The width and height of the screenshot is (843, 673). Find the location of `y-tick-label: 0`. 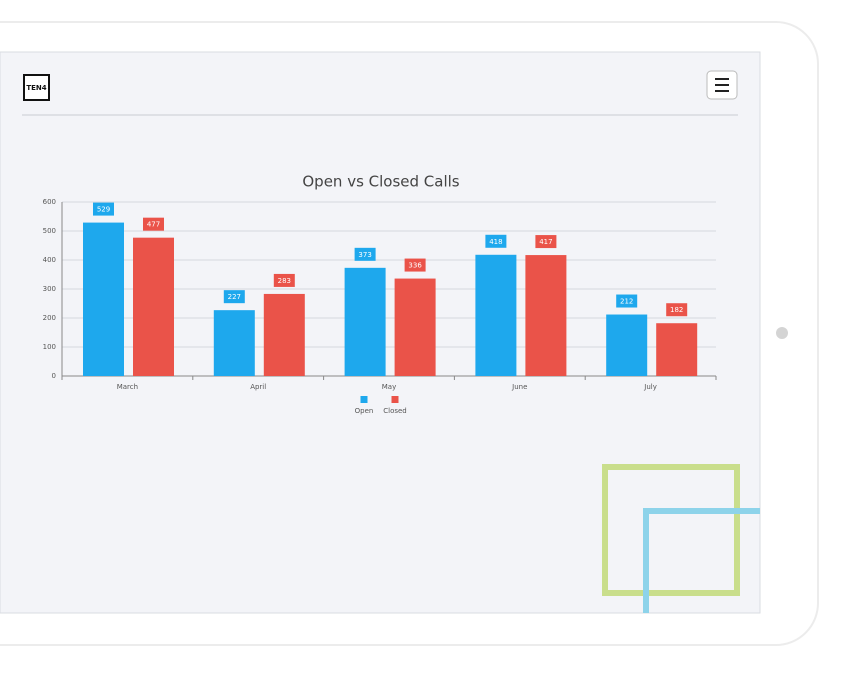

y-tick-label: 0 is located at coordinates (54, 376).